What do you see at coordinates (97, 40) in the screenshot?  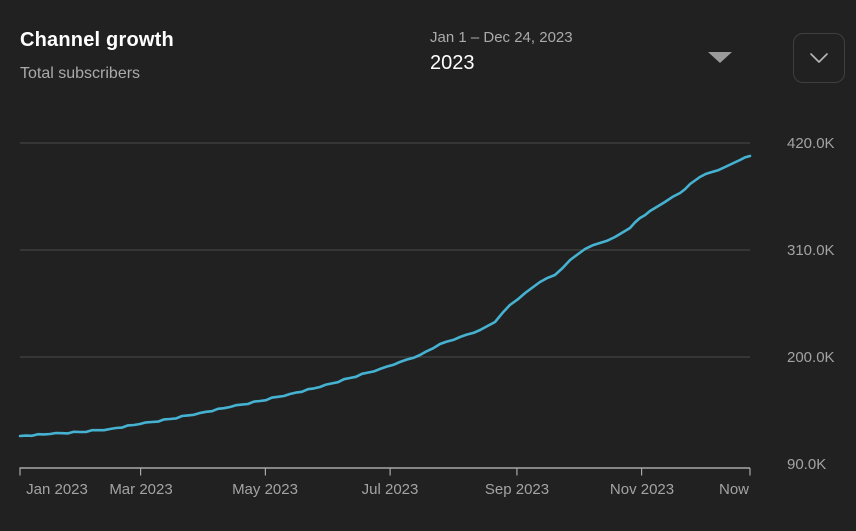 I see `card-title: Channel growth` at bounding box center [97, 40].